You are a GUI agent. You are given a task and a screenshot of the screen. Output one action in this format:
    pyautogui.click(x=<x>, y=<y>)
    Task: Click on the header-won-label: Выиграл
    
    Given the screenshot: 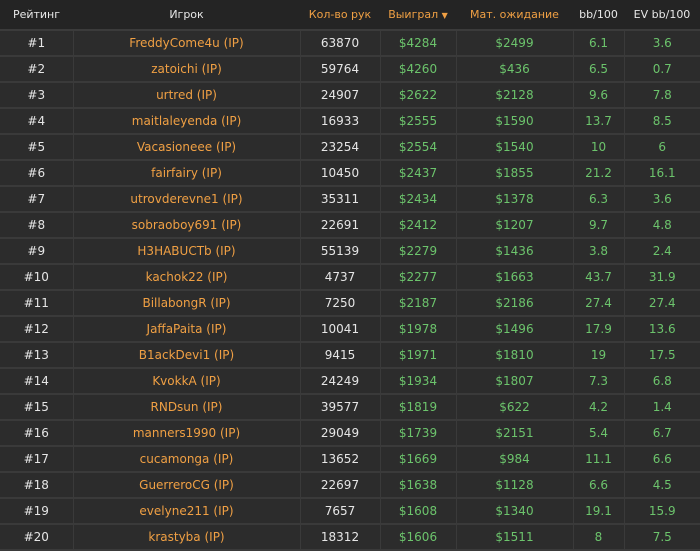 What is the action you would take?
    pyautogui.click(x=413, y=14)
    